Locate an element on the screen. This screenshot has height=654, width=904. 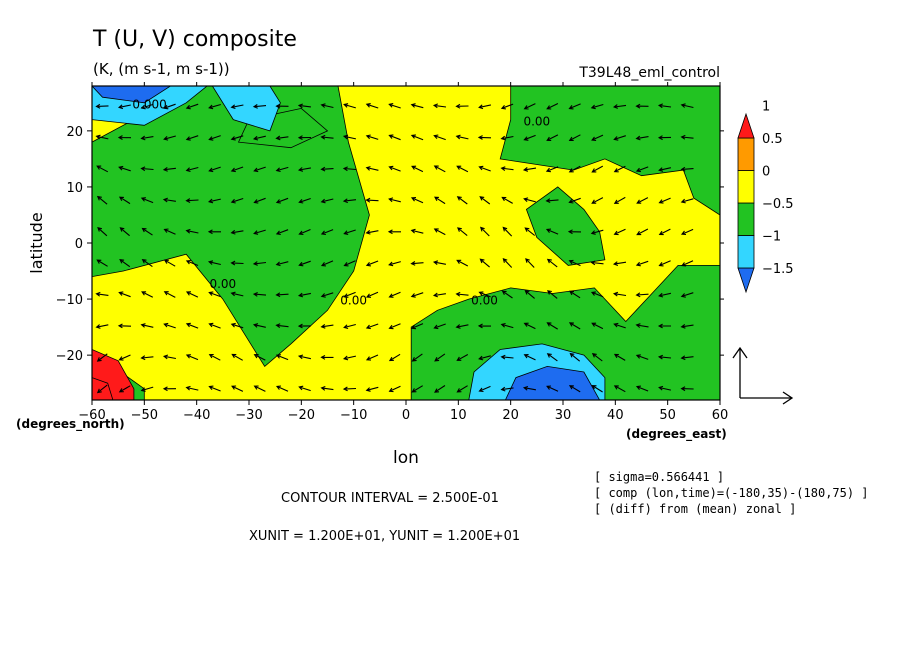
contour-label-2: 0.00 is located at coordinates (222, 284).